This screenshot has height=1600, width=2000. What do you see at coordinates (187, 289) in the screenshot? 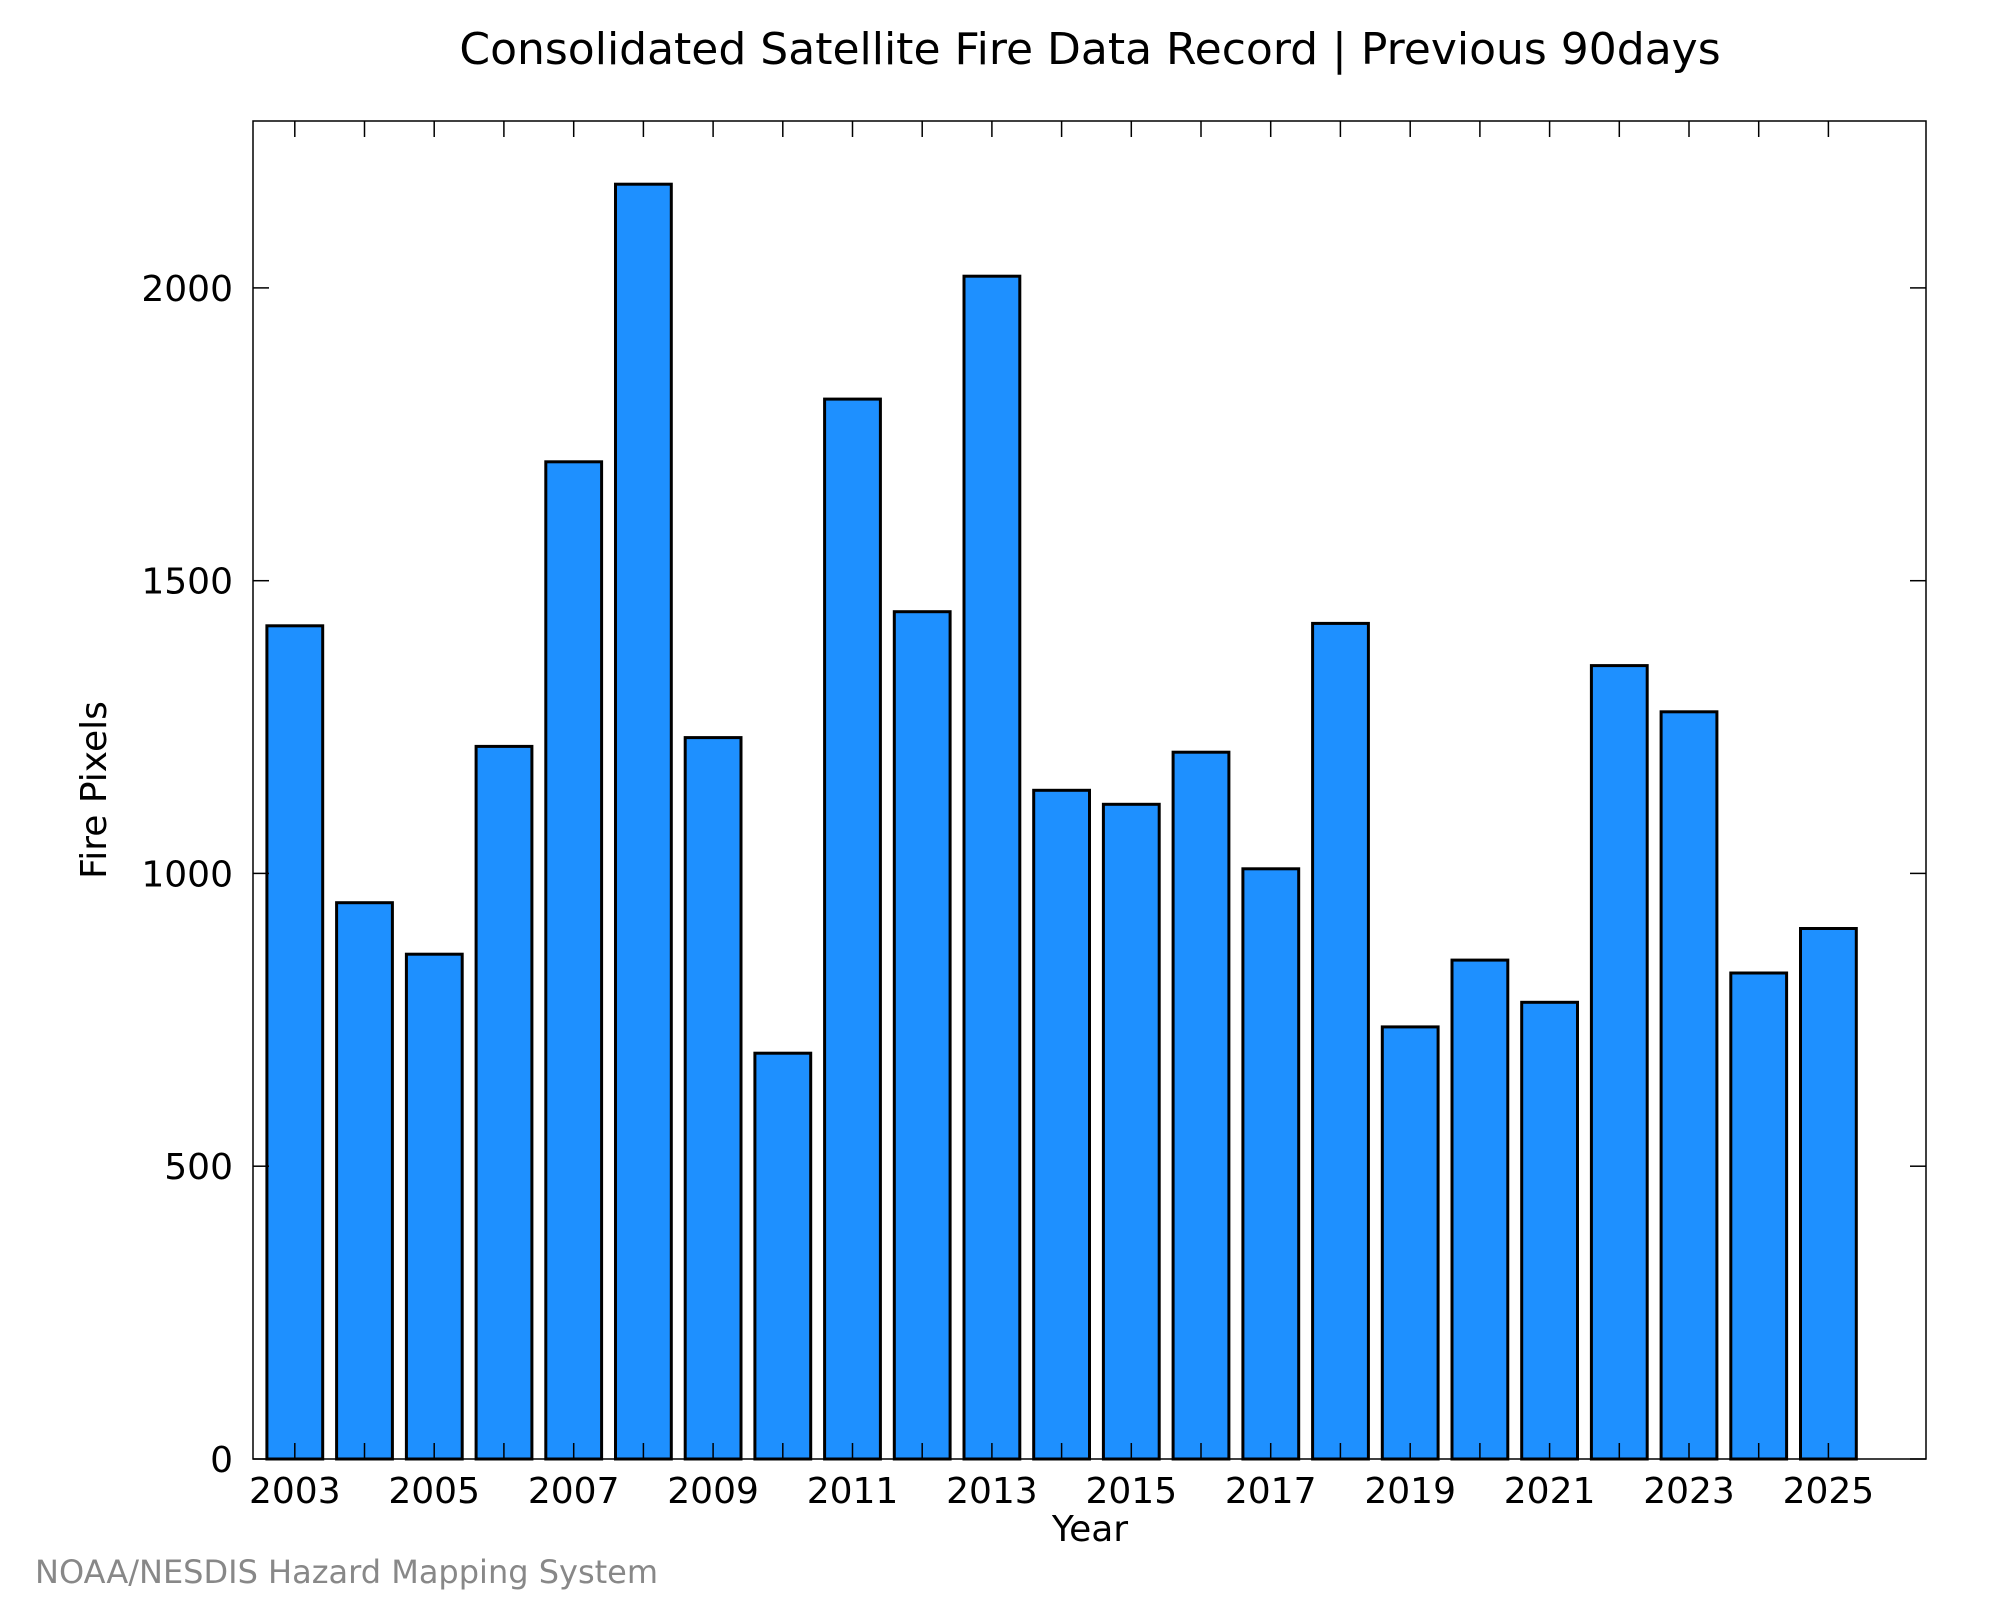
I see `y-tick-label-2000: 2000` at bounding box center [187, 289].